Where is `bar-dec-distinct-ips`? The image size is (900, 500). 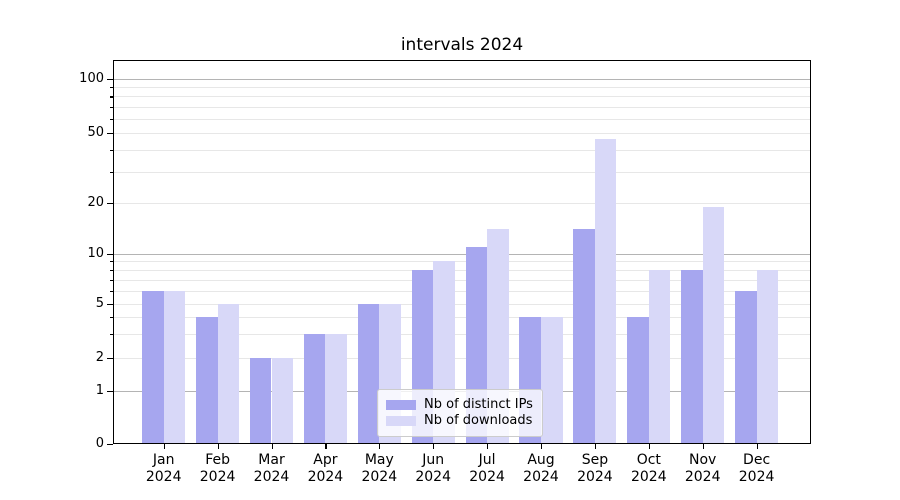
bar-dec-distinct-ips is located at coordinates (746, 367).